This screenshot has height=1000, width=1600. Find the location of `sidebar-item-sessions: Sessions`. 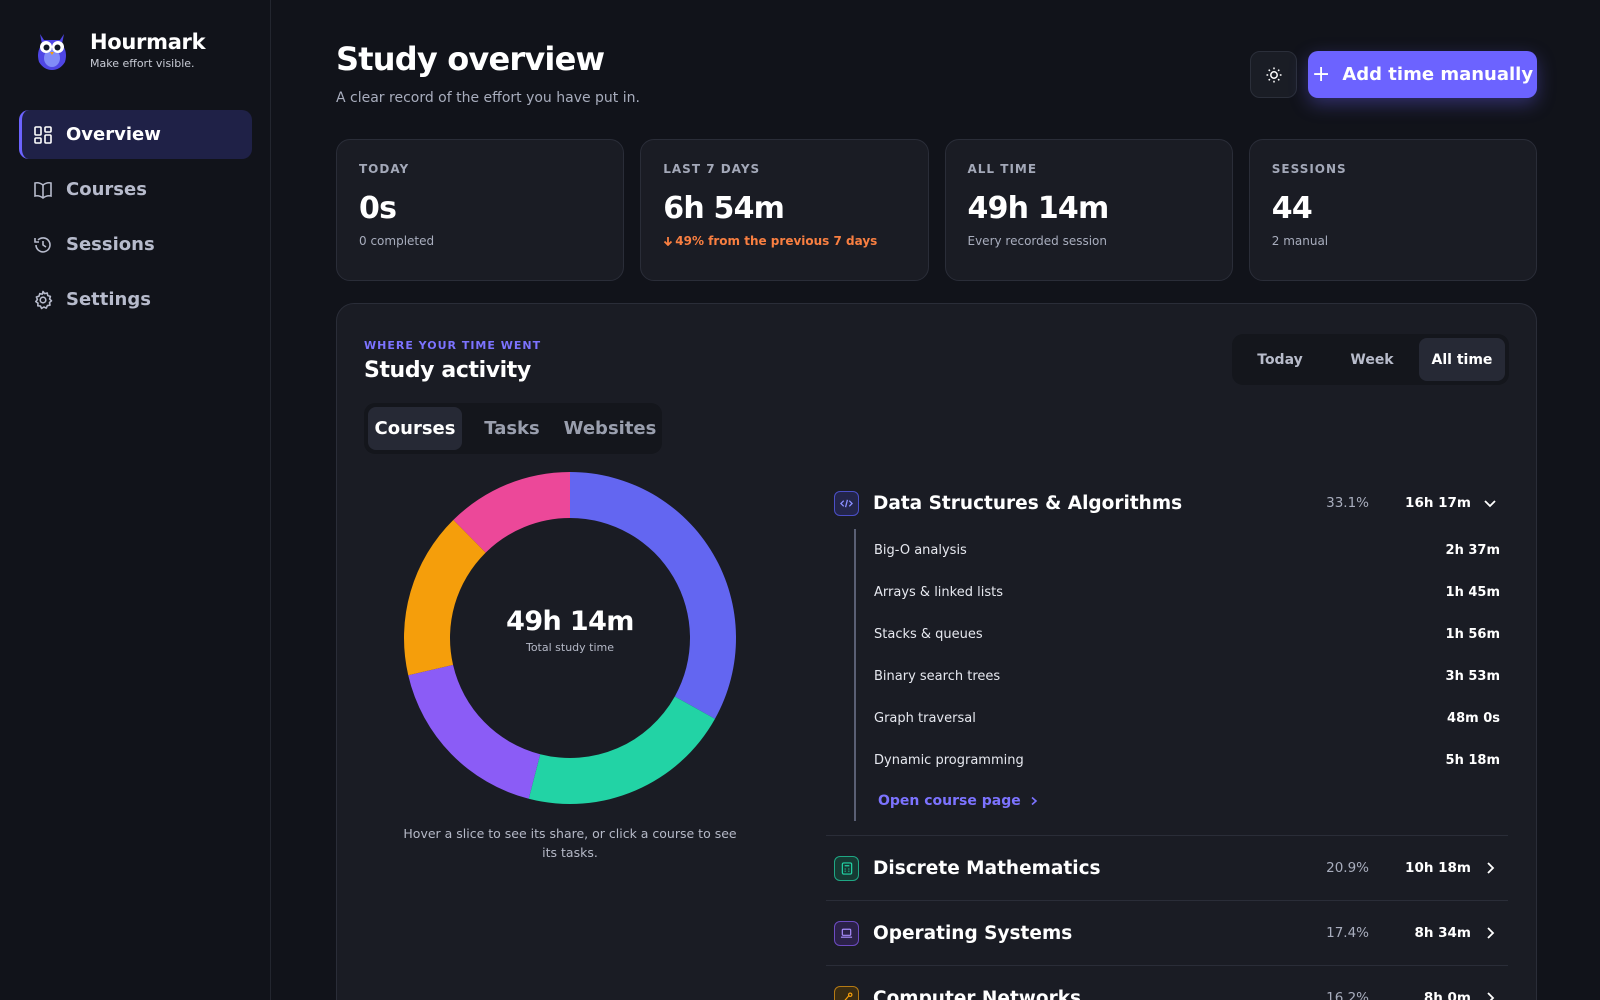

sidebar-item-sessions: Sessions is located at coordinates (135, 244).